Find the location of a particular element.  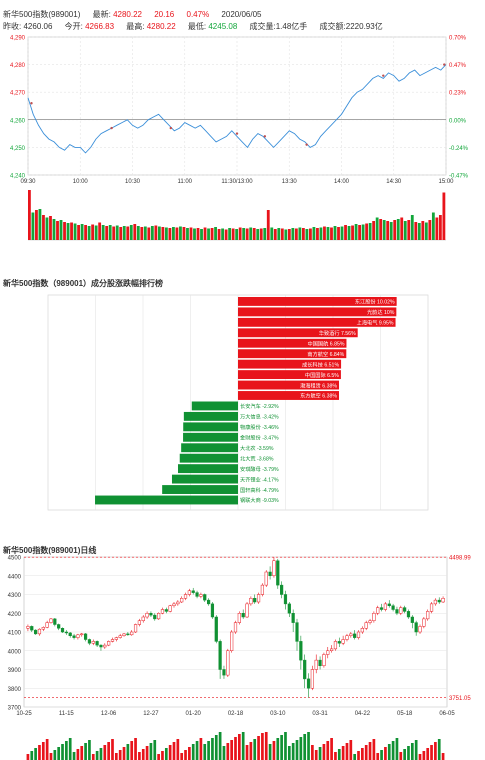

ranking-bar-label: 华致酒行 7.56% is located at coordinates (337, 333).